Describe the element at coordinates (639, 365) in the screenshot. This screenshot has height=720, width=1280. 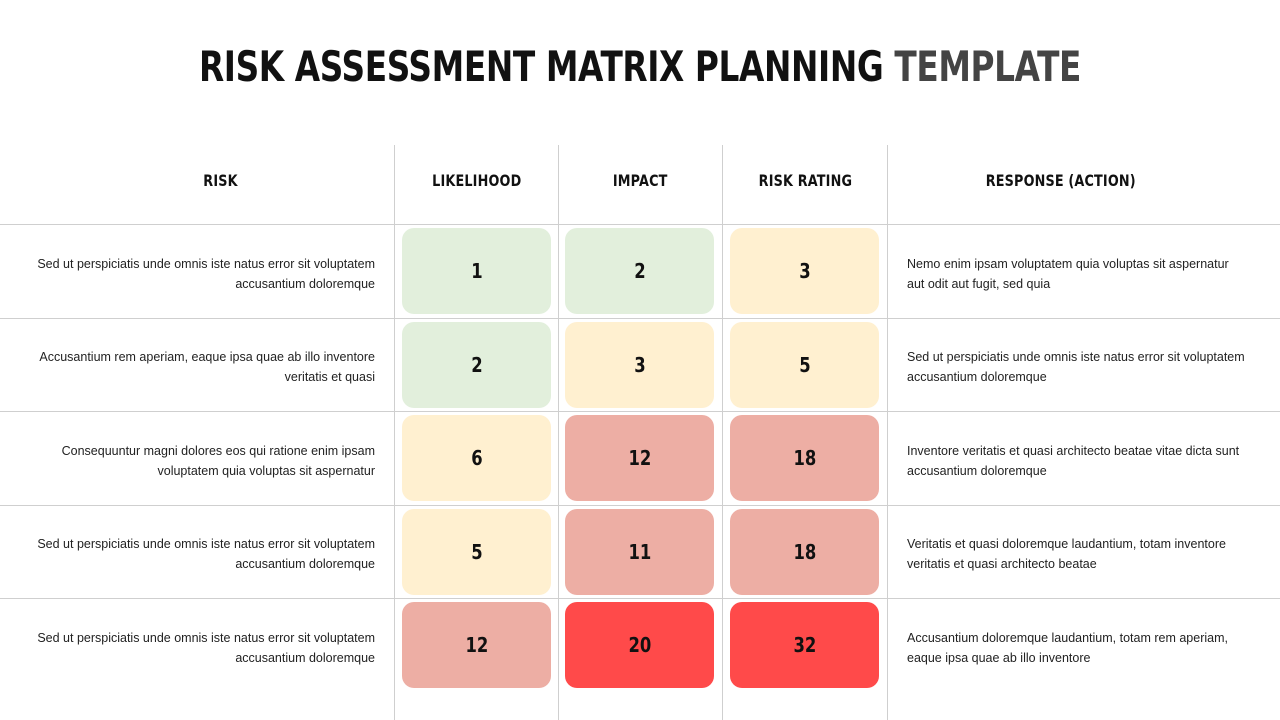
I see `impact-score: 3` at that location.